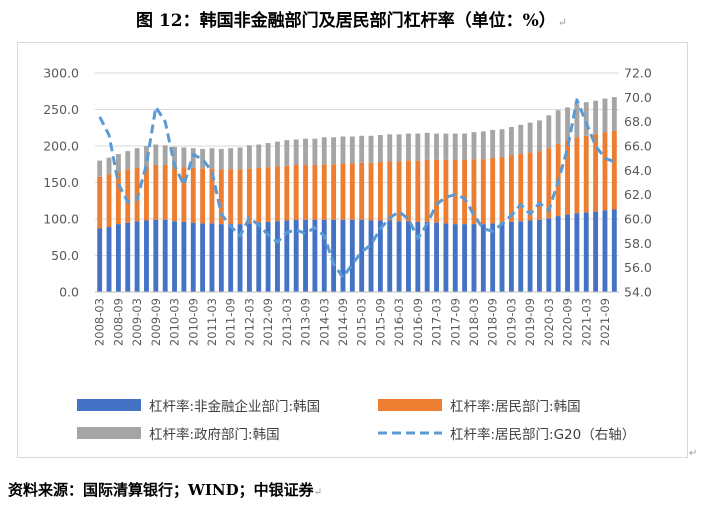  Describe the element at coordinates (511, 322) in the screenshot. I see `x-tick-label: 2019-03` at that location.